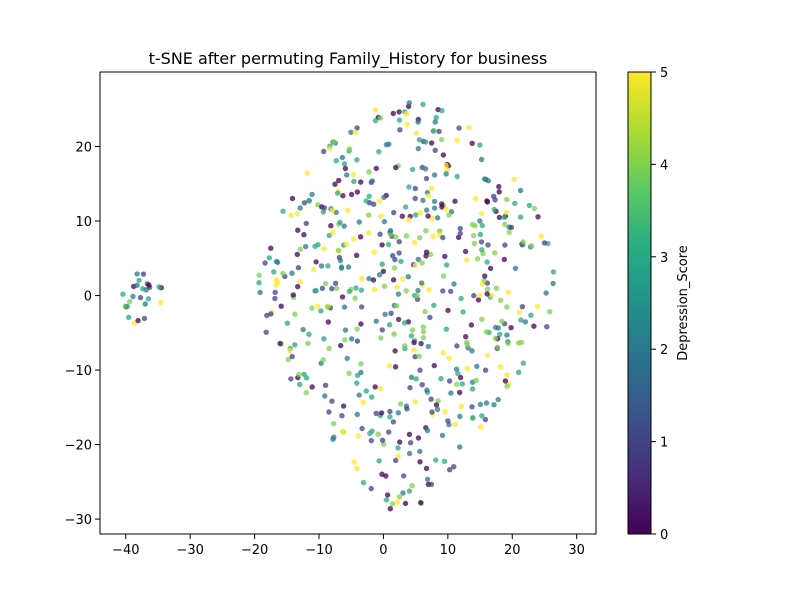 This screenshot has width=800, height=604. Describe the element at coordinates (83, 222) in the screenshot. I see `y-tick-label: 10` at that location.